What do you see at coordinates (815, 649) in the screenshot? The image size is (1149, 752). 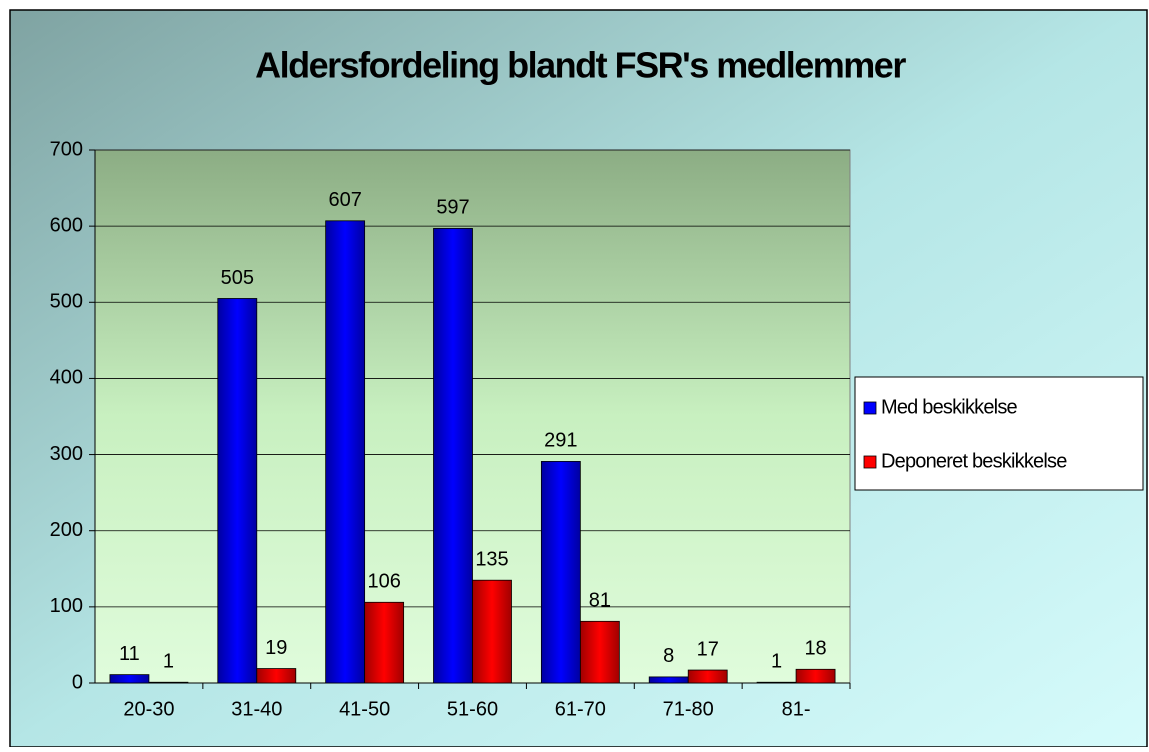 I see `data-label: 18` at bounding box center [815, 649].